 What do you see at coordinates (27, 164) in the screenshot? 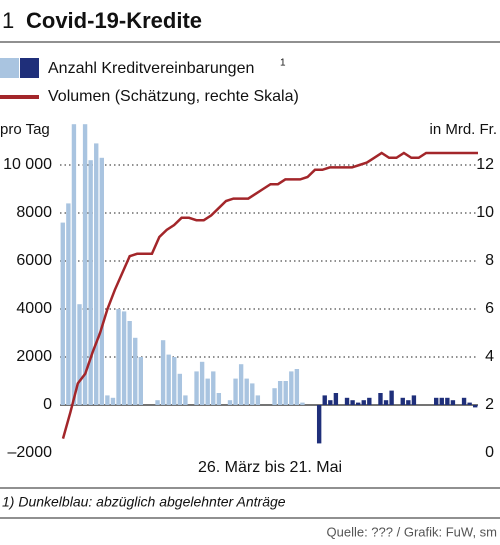
I see `y-tick-label: 10 000` at bounding box center [27, 164].